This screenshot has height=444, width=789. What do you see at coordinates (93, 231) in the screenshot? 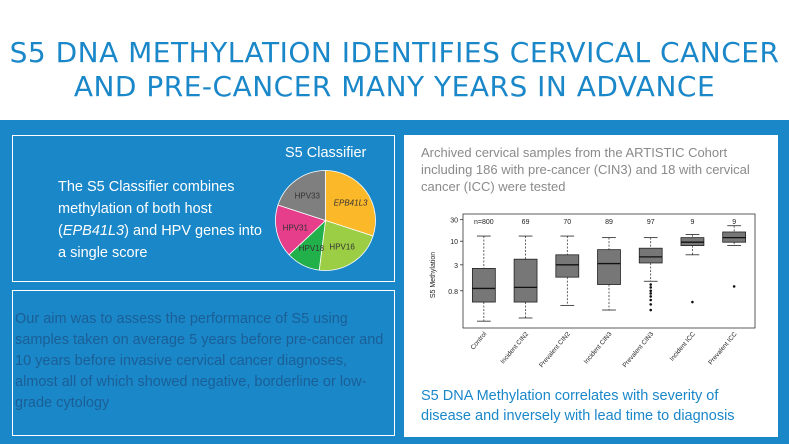
I see `classifier-gene-name: EPB41L3` at bounding box center [93, 231].